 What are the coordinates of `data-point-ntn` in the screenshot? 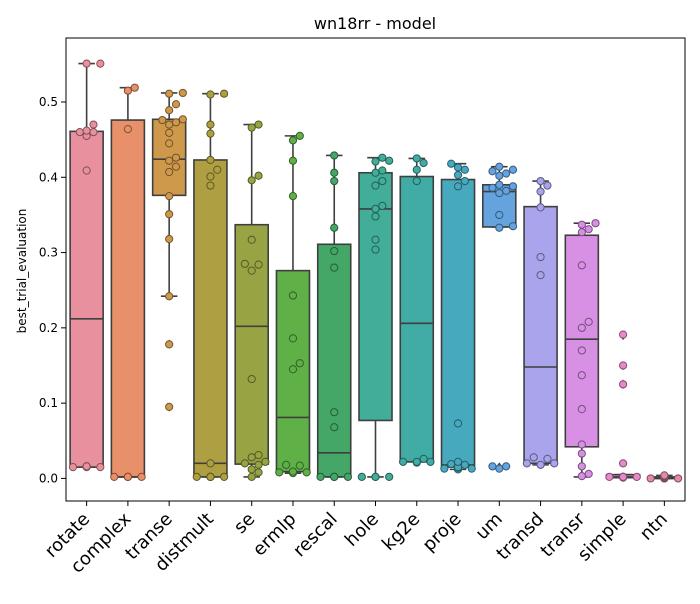 It's located at (678, 478).